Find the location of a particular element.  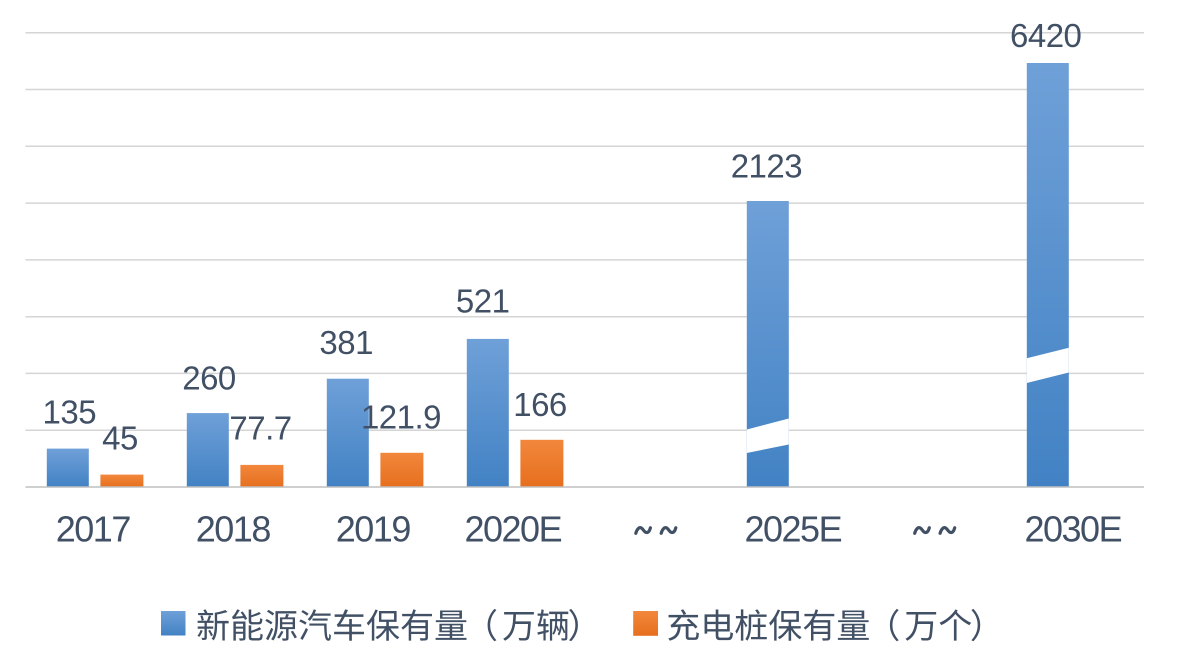

svg-text: 2017 is located at coordinates (93, 528).